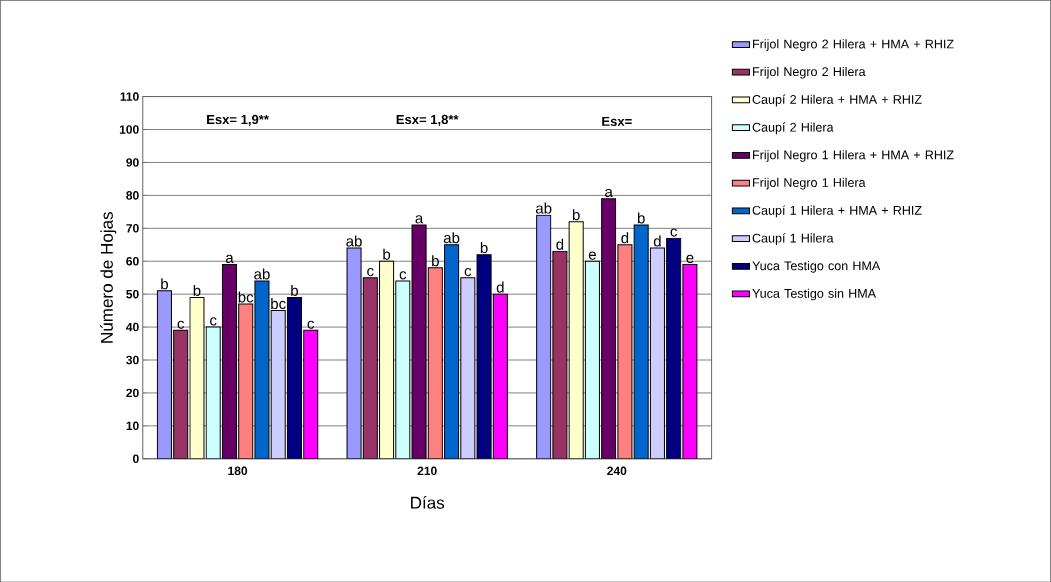  Describe the element at coordinates (837, 211) in the screenshot. I see `legend-label: Caupí 1 Hilera + HMA + RHIZ` at that location.